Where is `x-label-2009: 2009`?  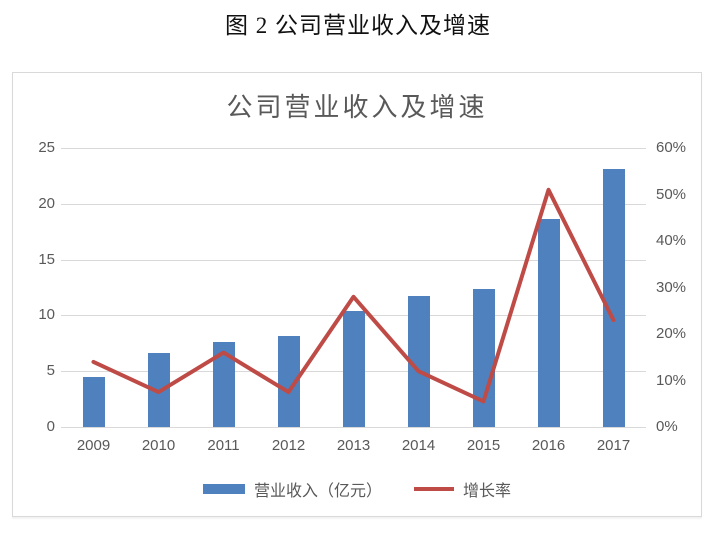
x-label-2009: 2009 is located at coordinates (93, 445).